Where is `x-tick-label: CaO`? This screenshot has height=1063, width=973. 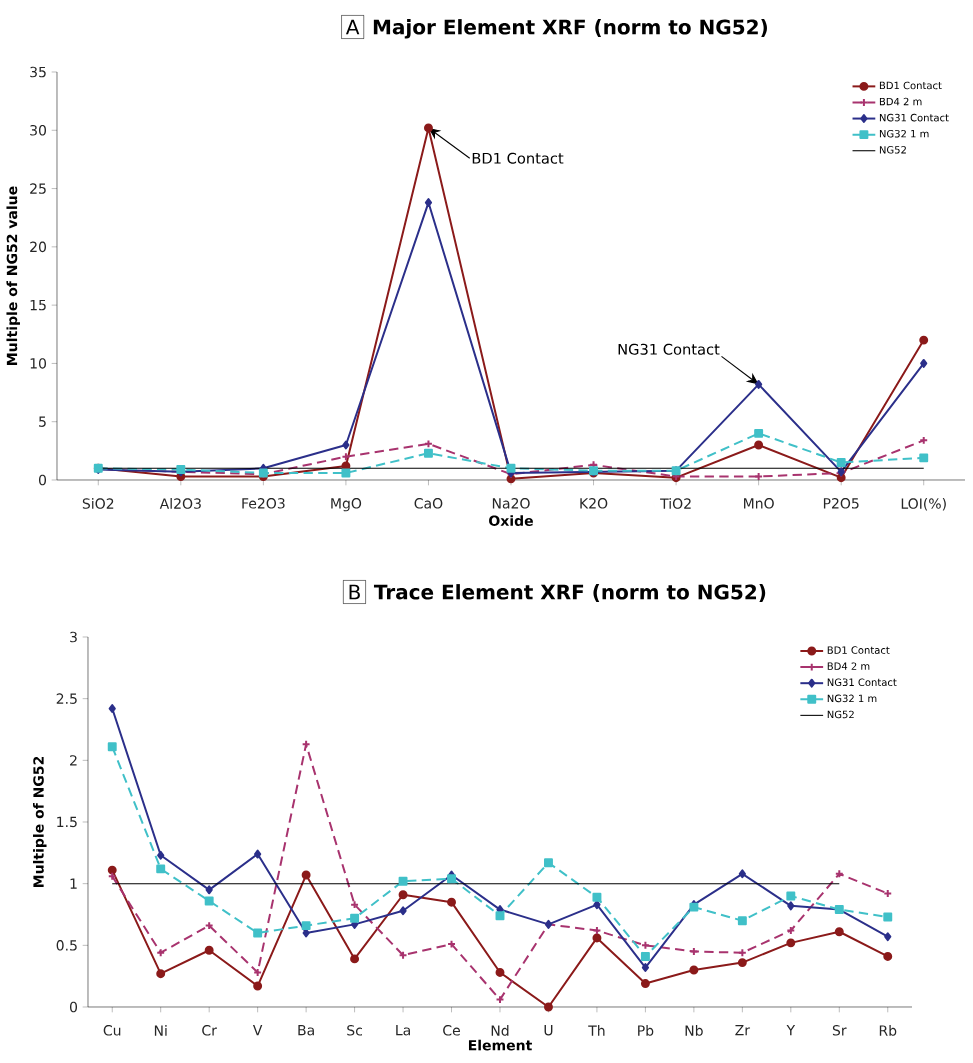
x-tick-label: CaO is located at coordinates (428, 503).